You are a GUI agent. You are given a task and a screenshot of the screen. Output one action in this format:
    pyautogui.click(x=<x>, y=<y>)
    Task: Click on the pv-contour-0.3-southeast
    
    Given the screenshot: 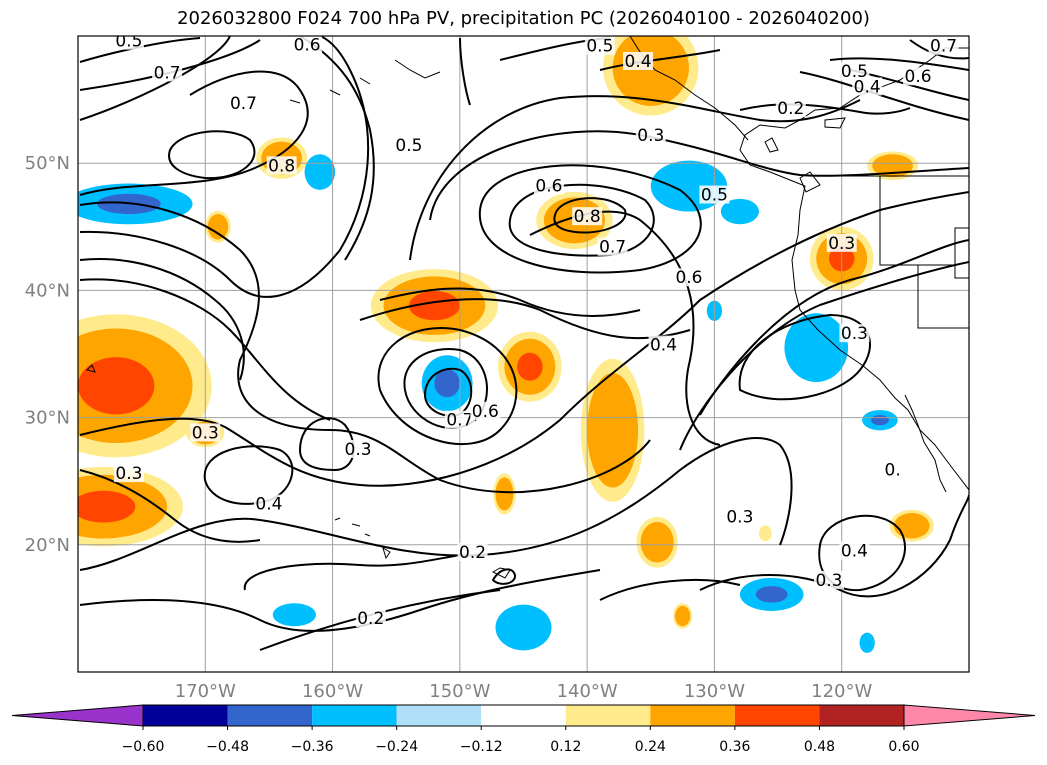 What is the action you would take?
    pyautogui.click(x=670, y=590)
    